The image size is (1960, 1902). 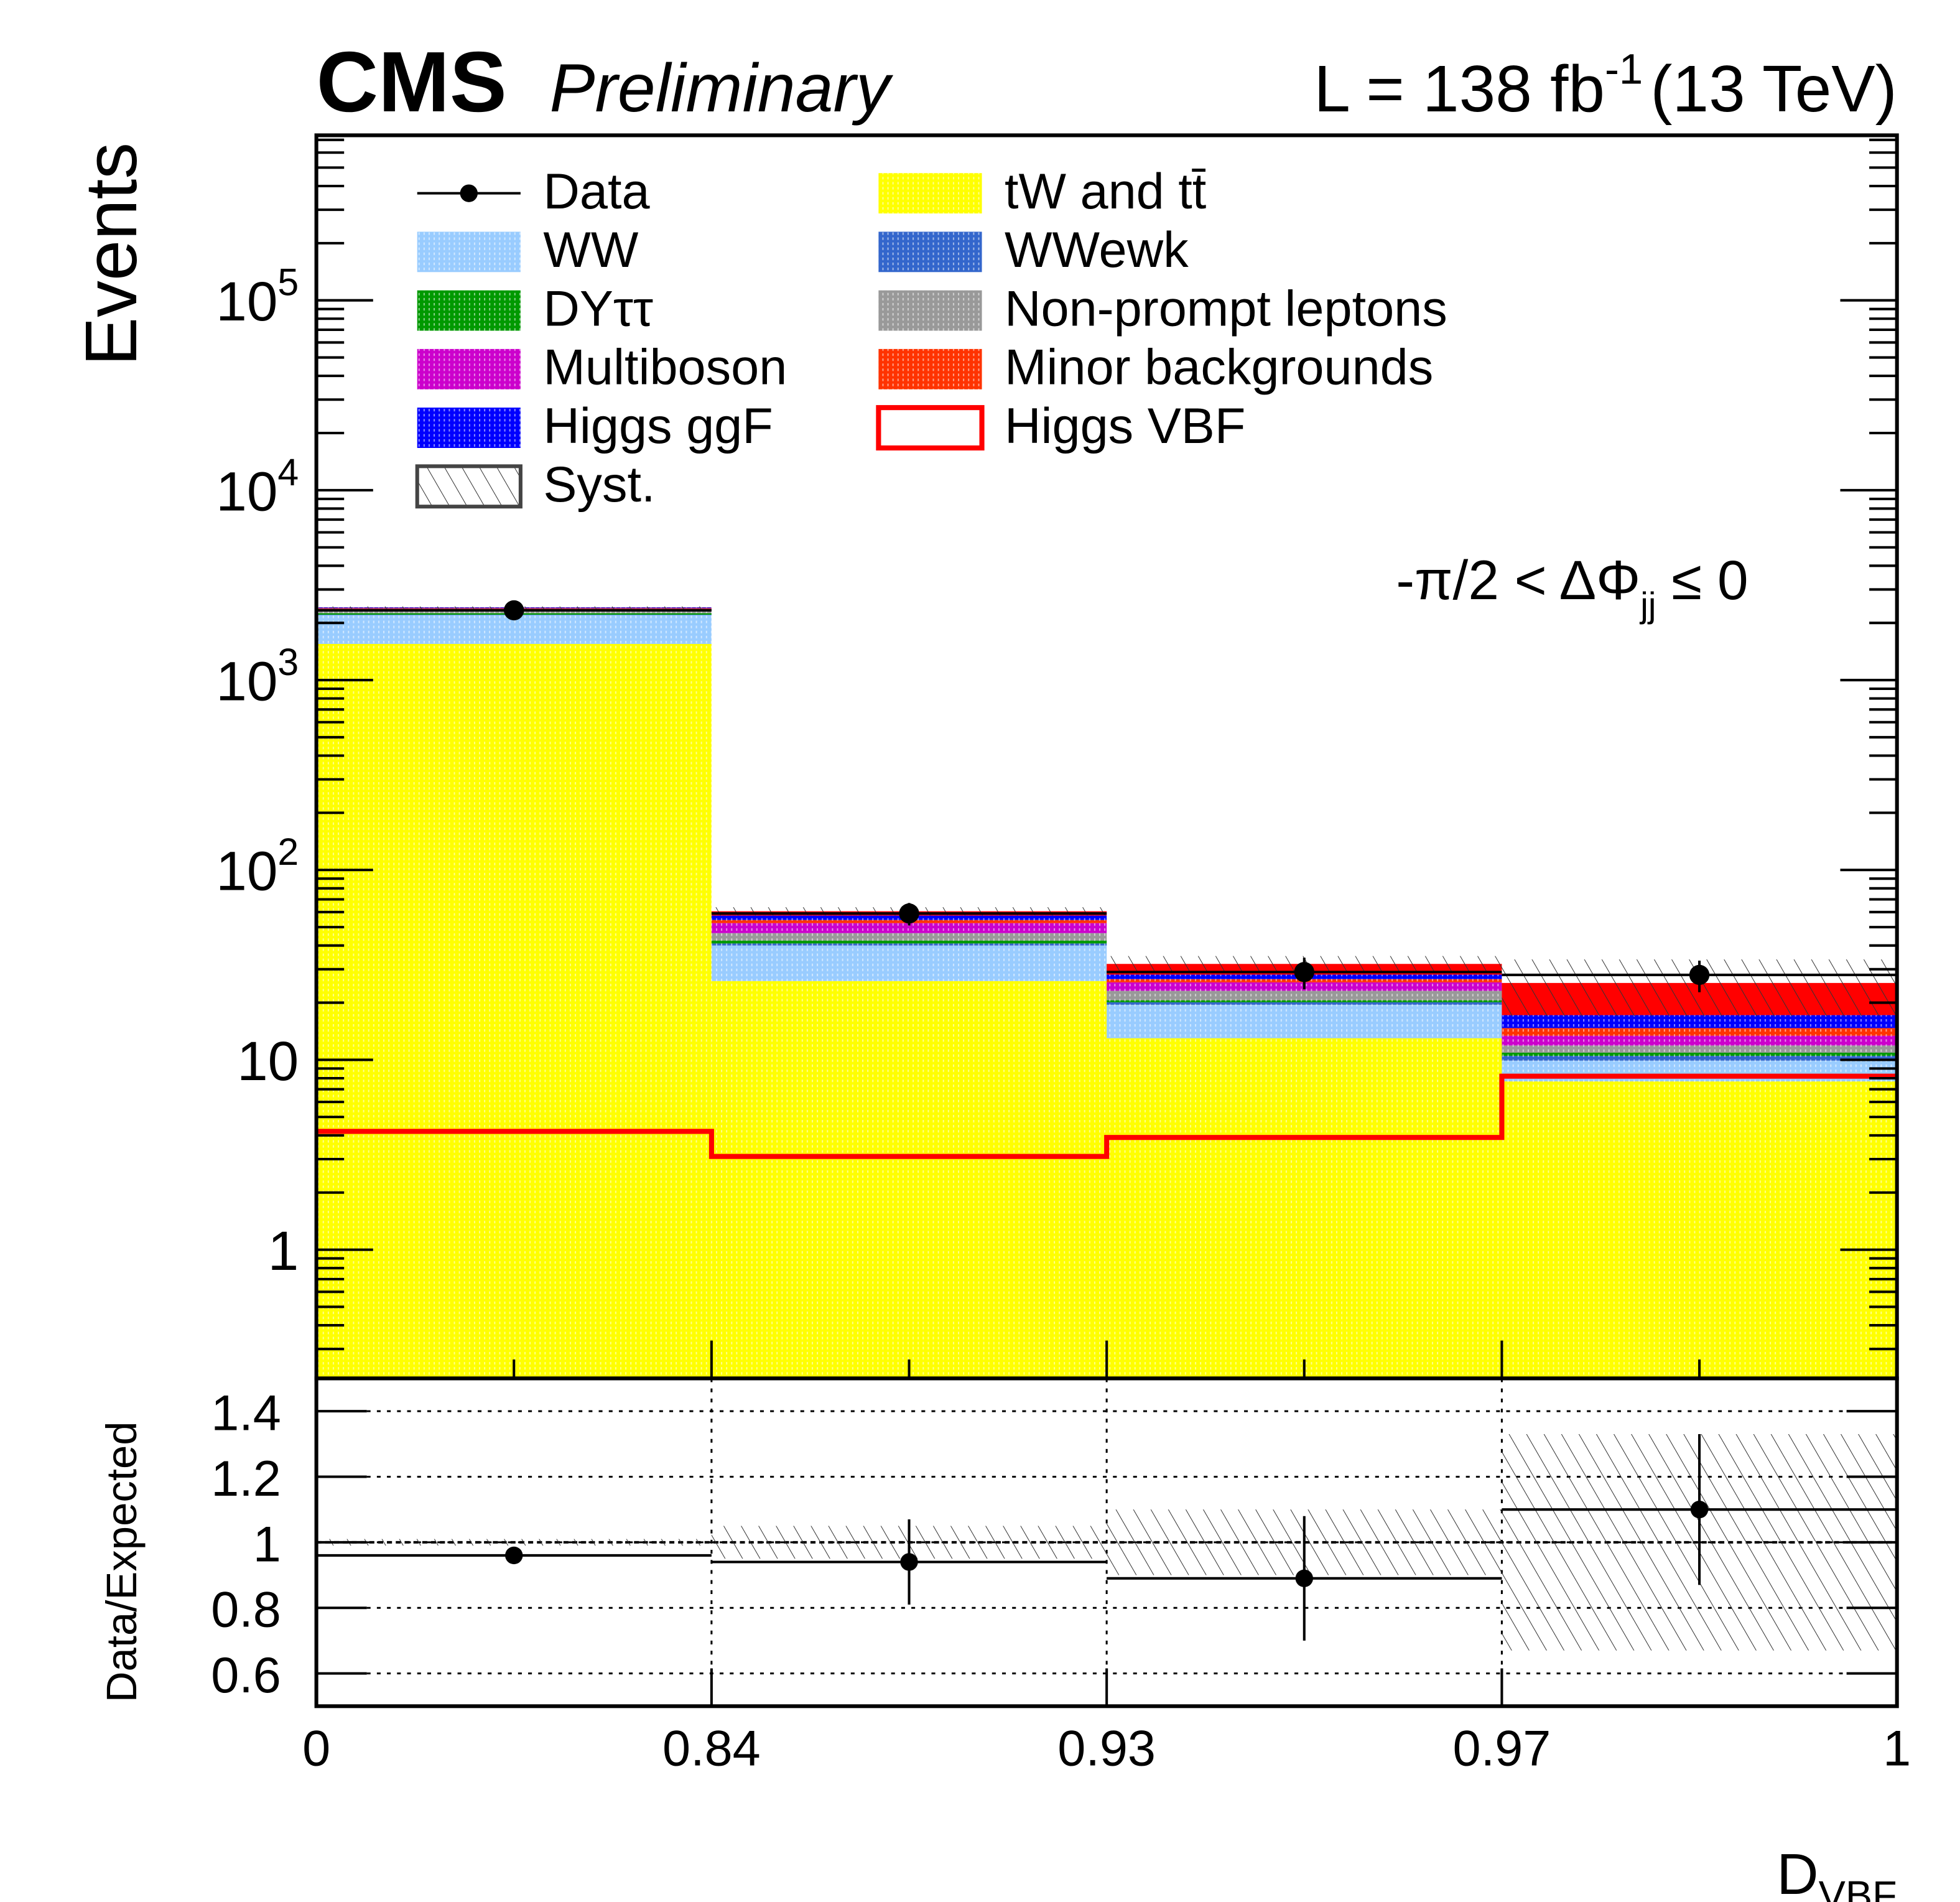 I want to click on x-tick-label: 1, so click(x=1897, y=1749).